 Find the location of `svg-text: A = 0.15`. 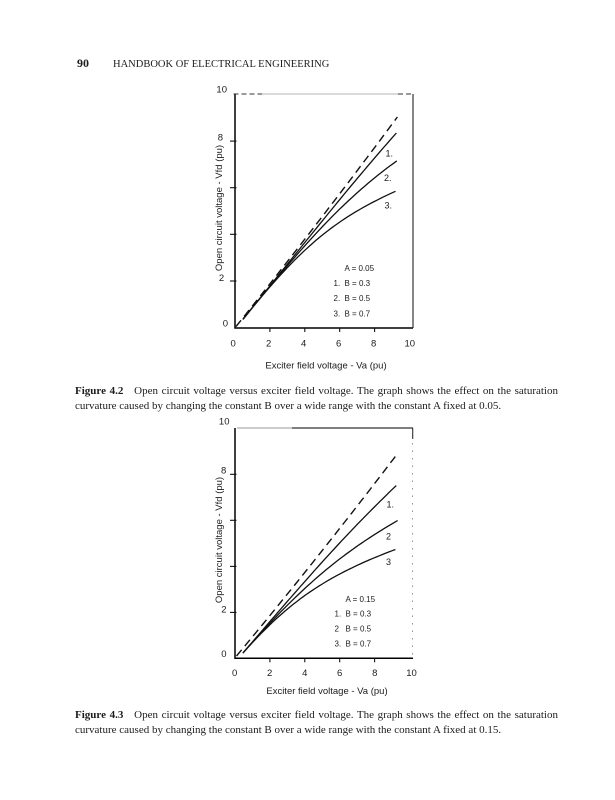

svg-text: A = 0.15 is located at coordinates (361, 599).